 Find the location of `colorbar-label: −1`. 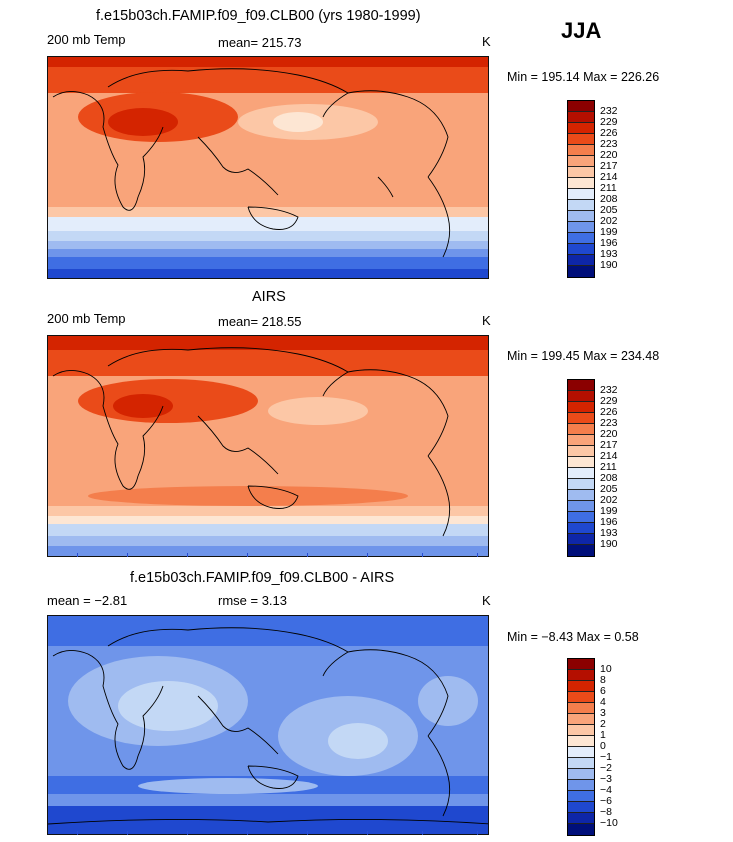

colorbar-label: −1 is located at coordinates (606, 757).